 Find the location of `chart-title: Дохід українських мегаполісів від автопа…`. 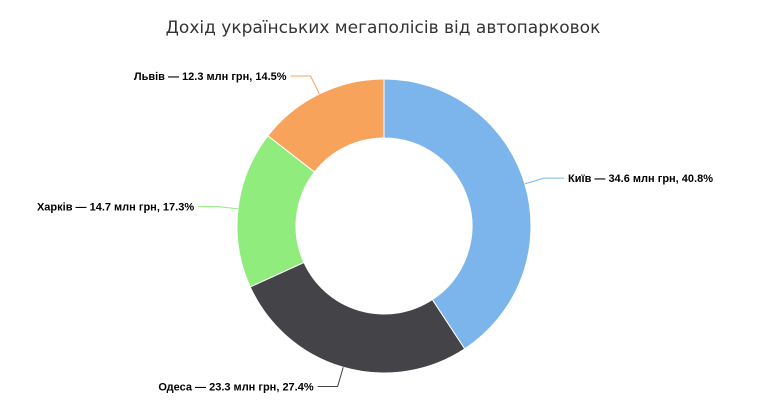

chart-title: Дохід українських мегаполісів від автопа… is located at coordinates (383, 28).